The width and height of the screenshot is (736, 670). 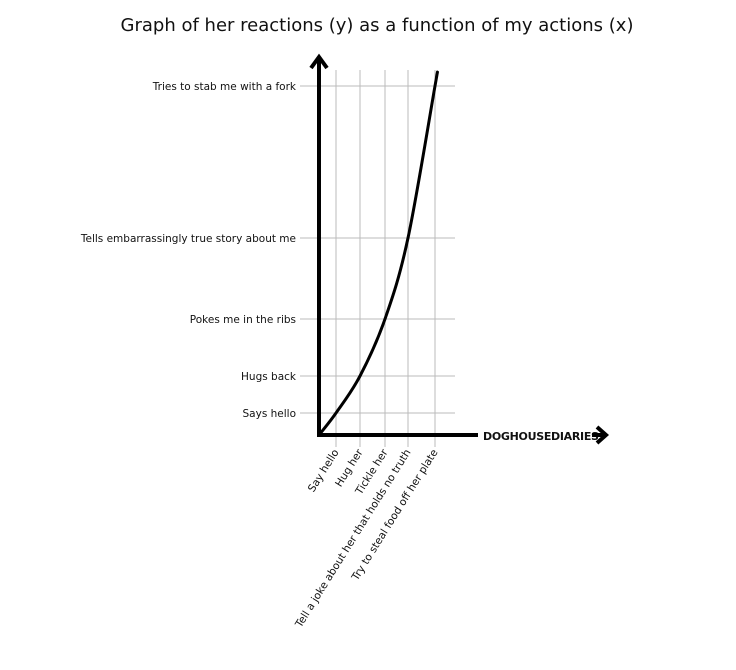 I want to click on y-tick-label: Tells embarrassingly true story about me, so click(x=188, y=239).